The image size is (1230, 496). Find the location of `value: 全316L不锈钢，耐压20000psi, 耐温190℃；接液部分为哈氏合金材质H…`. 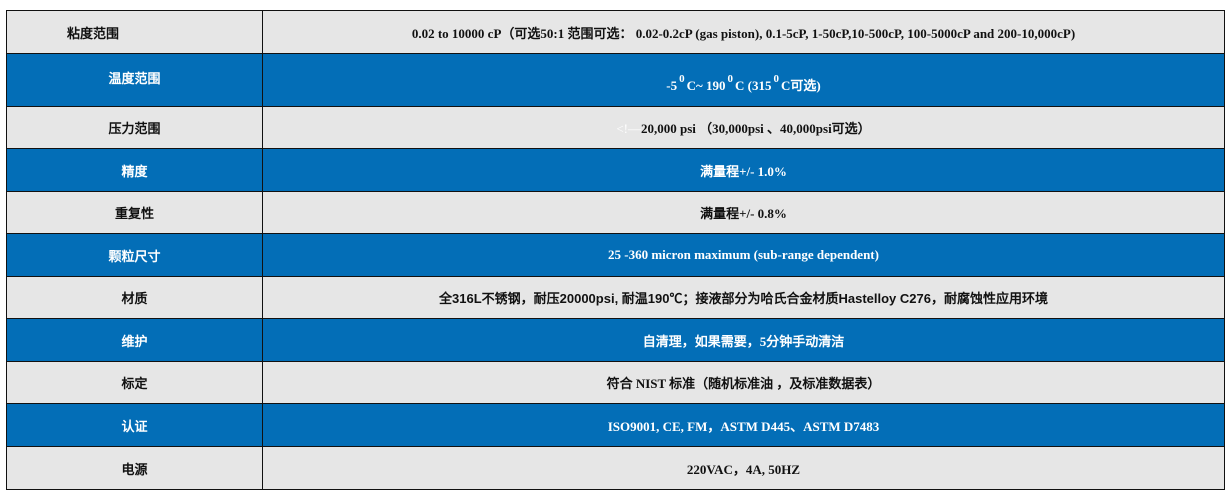

value: 全316L不锈钢，耐压20000psi, 耐温190℃；接液部分为哈氏合金材质H… is located at coordinates (743, 297).